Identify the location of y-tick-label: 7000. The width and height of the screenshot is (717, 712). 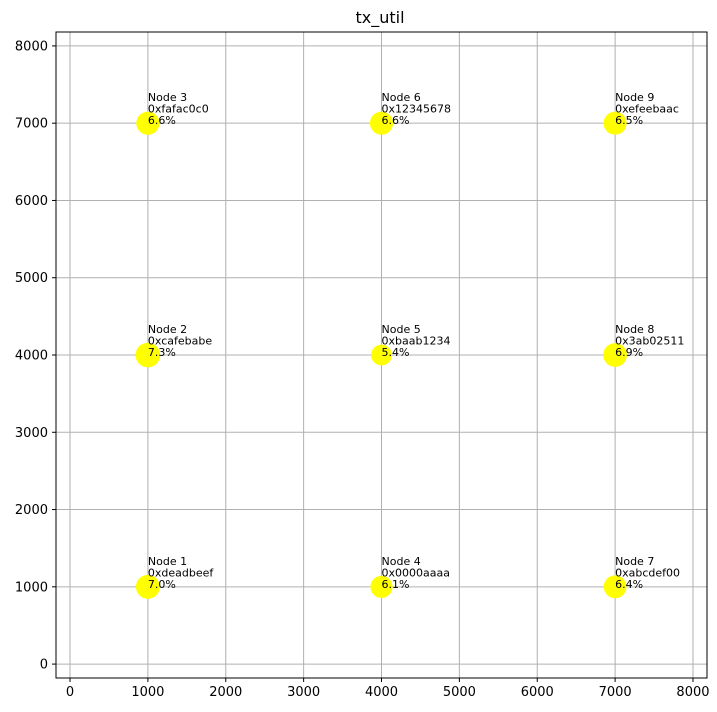
(31, 124).